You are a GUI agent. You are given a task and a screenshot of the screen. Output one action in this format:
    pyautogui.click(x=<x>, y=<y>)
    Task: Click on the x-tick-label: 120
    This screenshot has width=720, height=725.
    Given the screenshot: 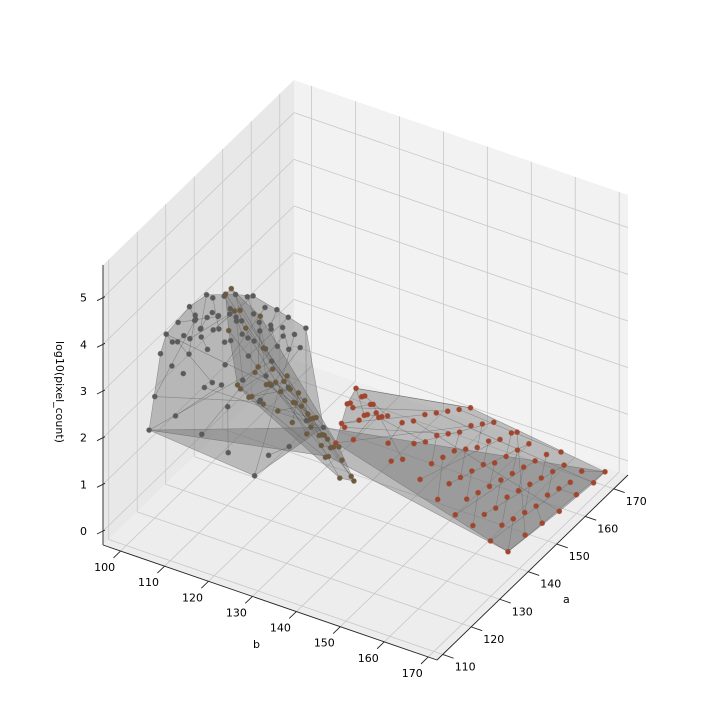 What is the action you would take?
    pyautogui.click(x=493, y=639)
    